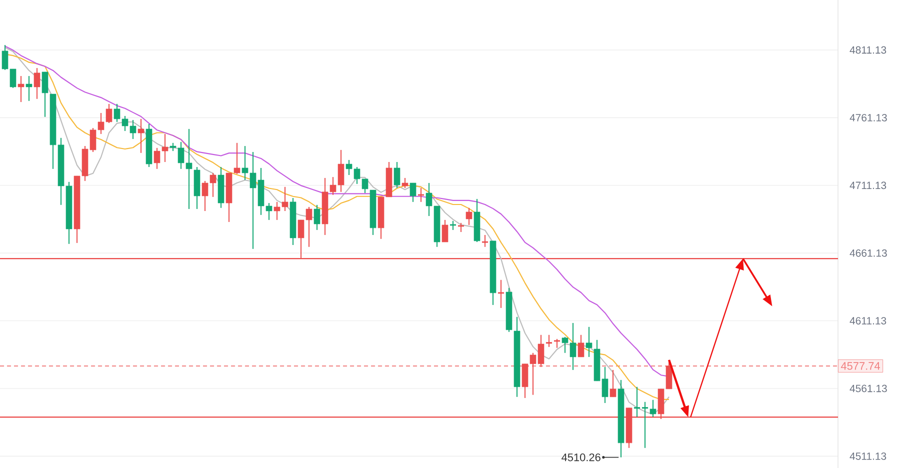 Image resolution: width=900 pixels, height=468 pixels. Describe the element at coordinates (868, 388) in the screenshot. I see `y-tick-label: 4561.13` at that location.